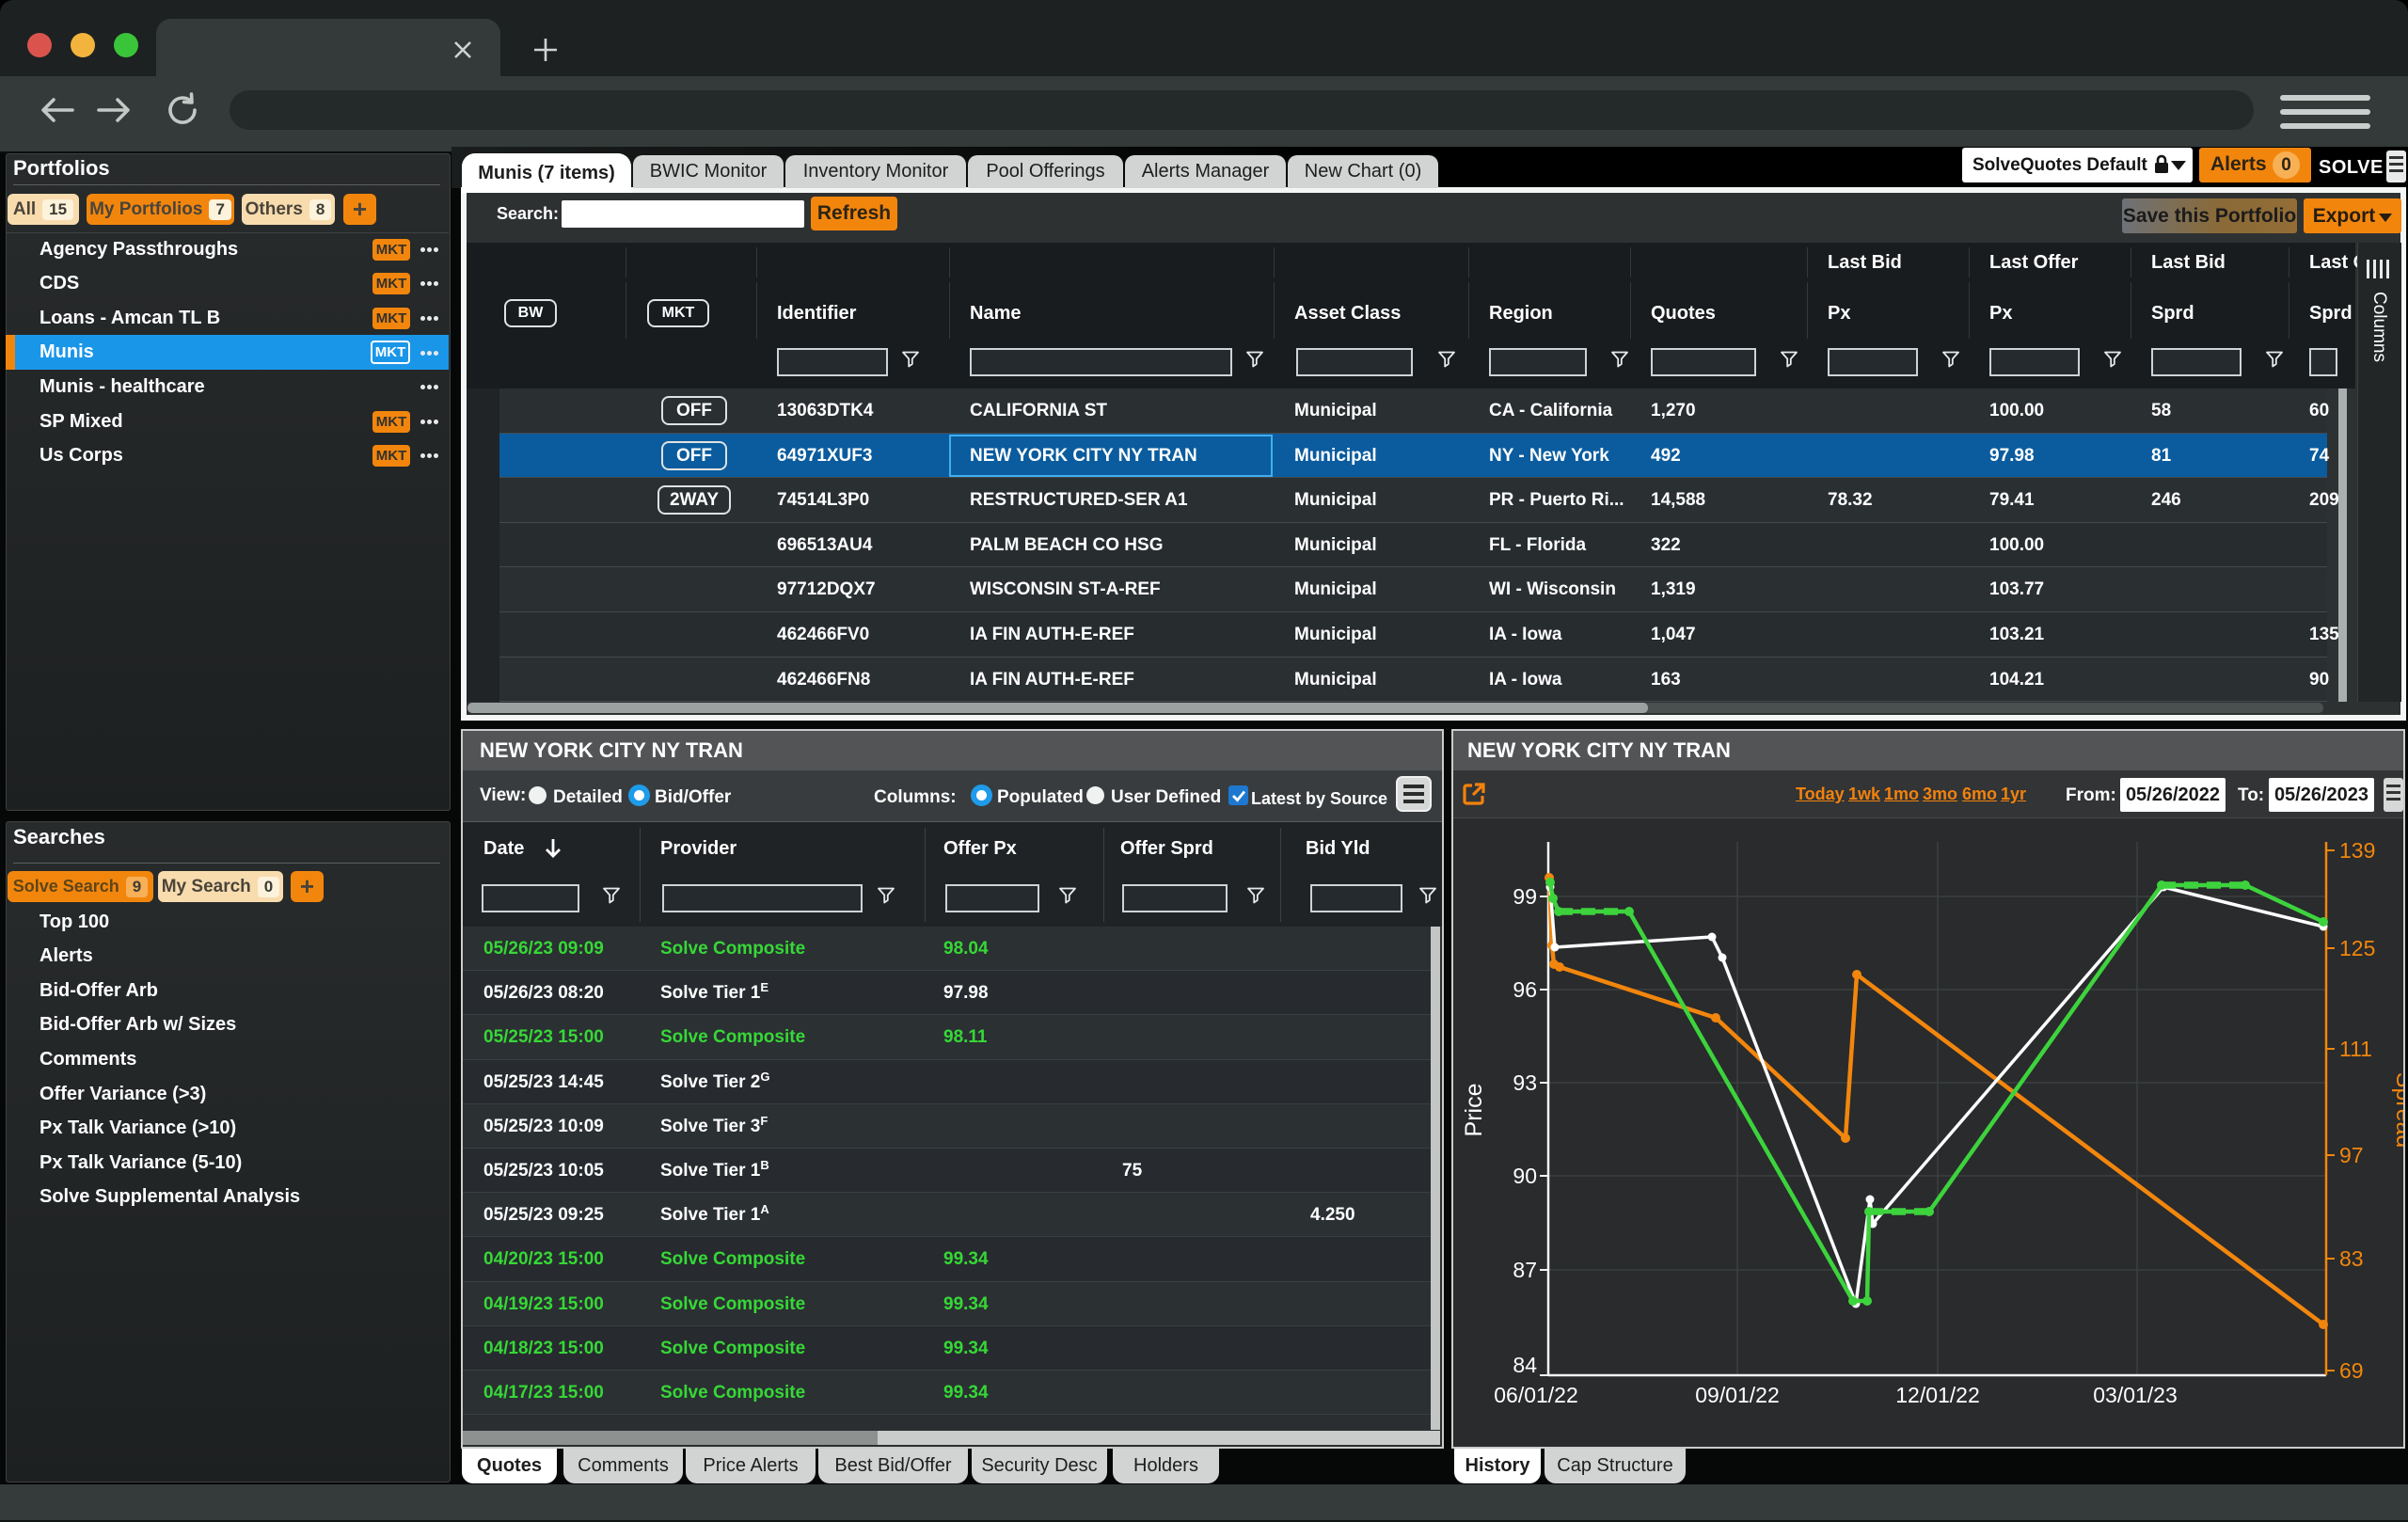  Describe the element at coordinates (1536, 1395) in the screenshot. I see `svg-text: 06/01/22` at that location.